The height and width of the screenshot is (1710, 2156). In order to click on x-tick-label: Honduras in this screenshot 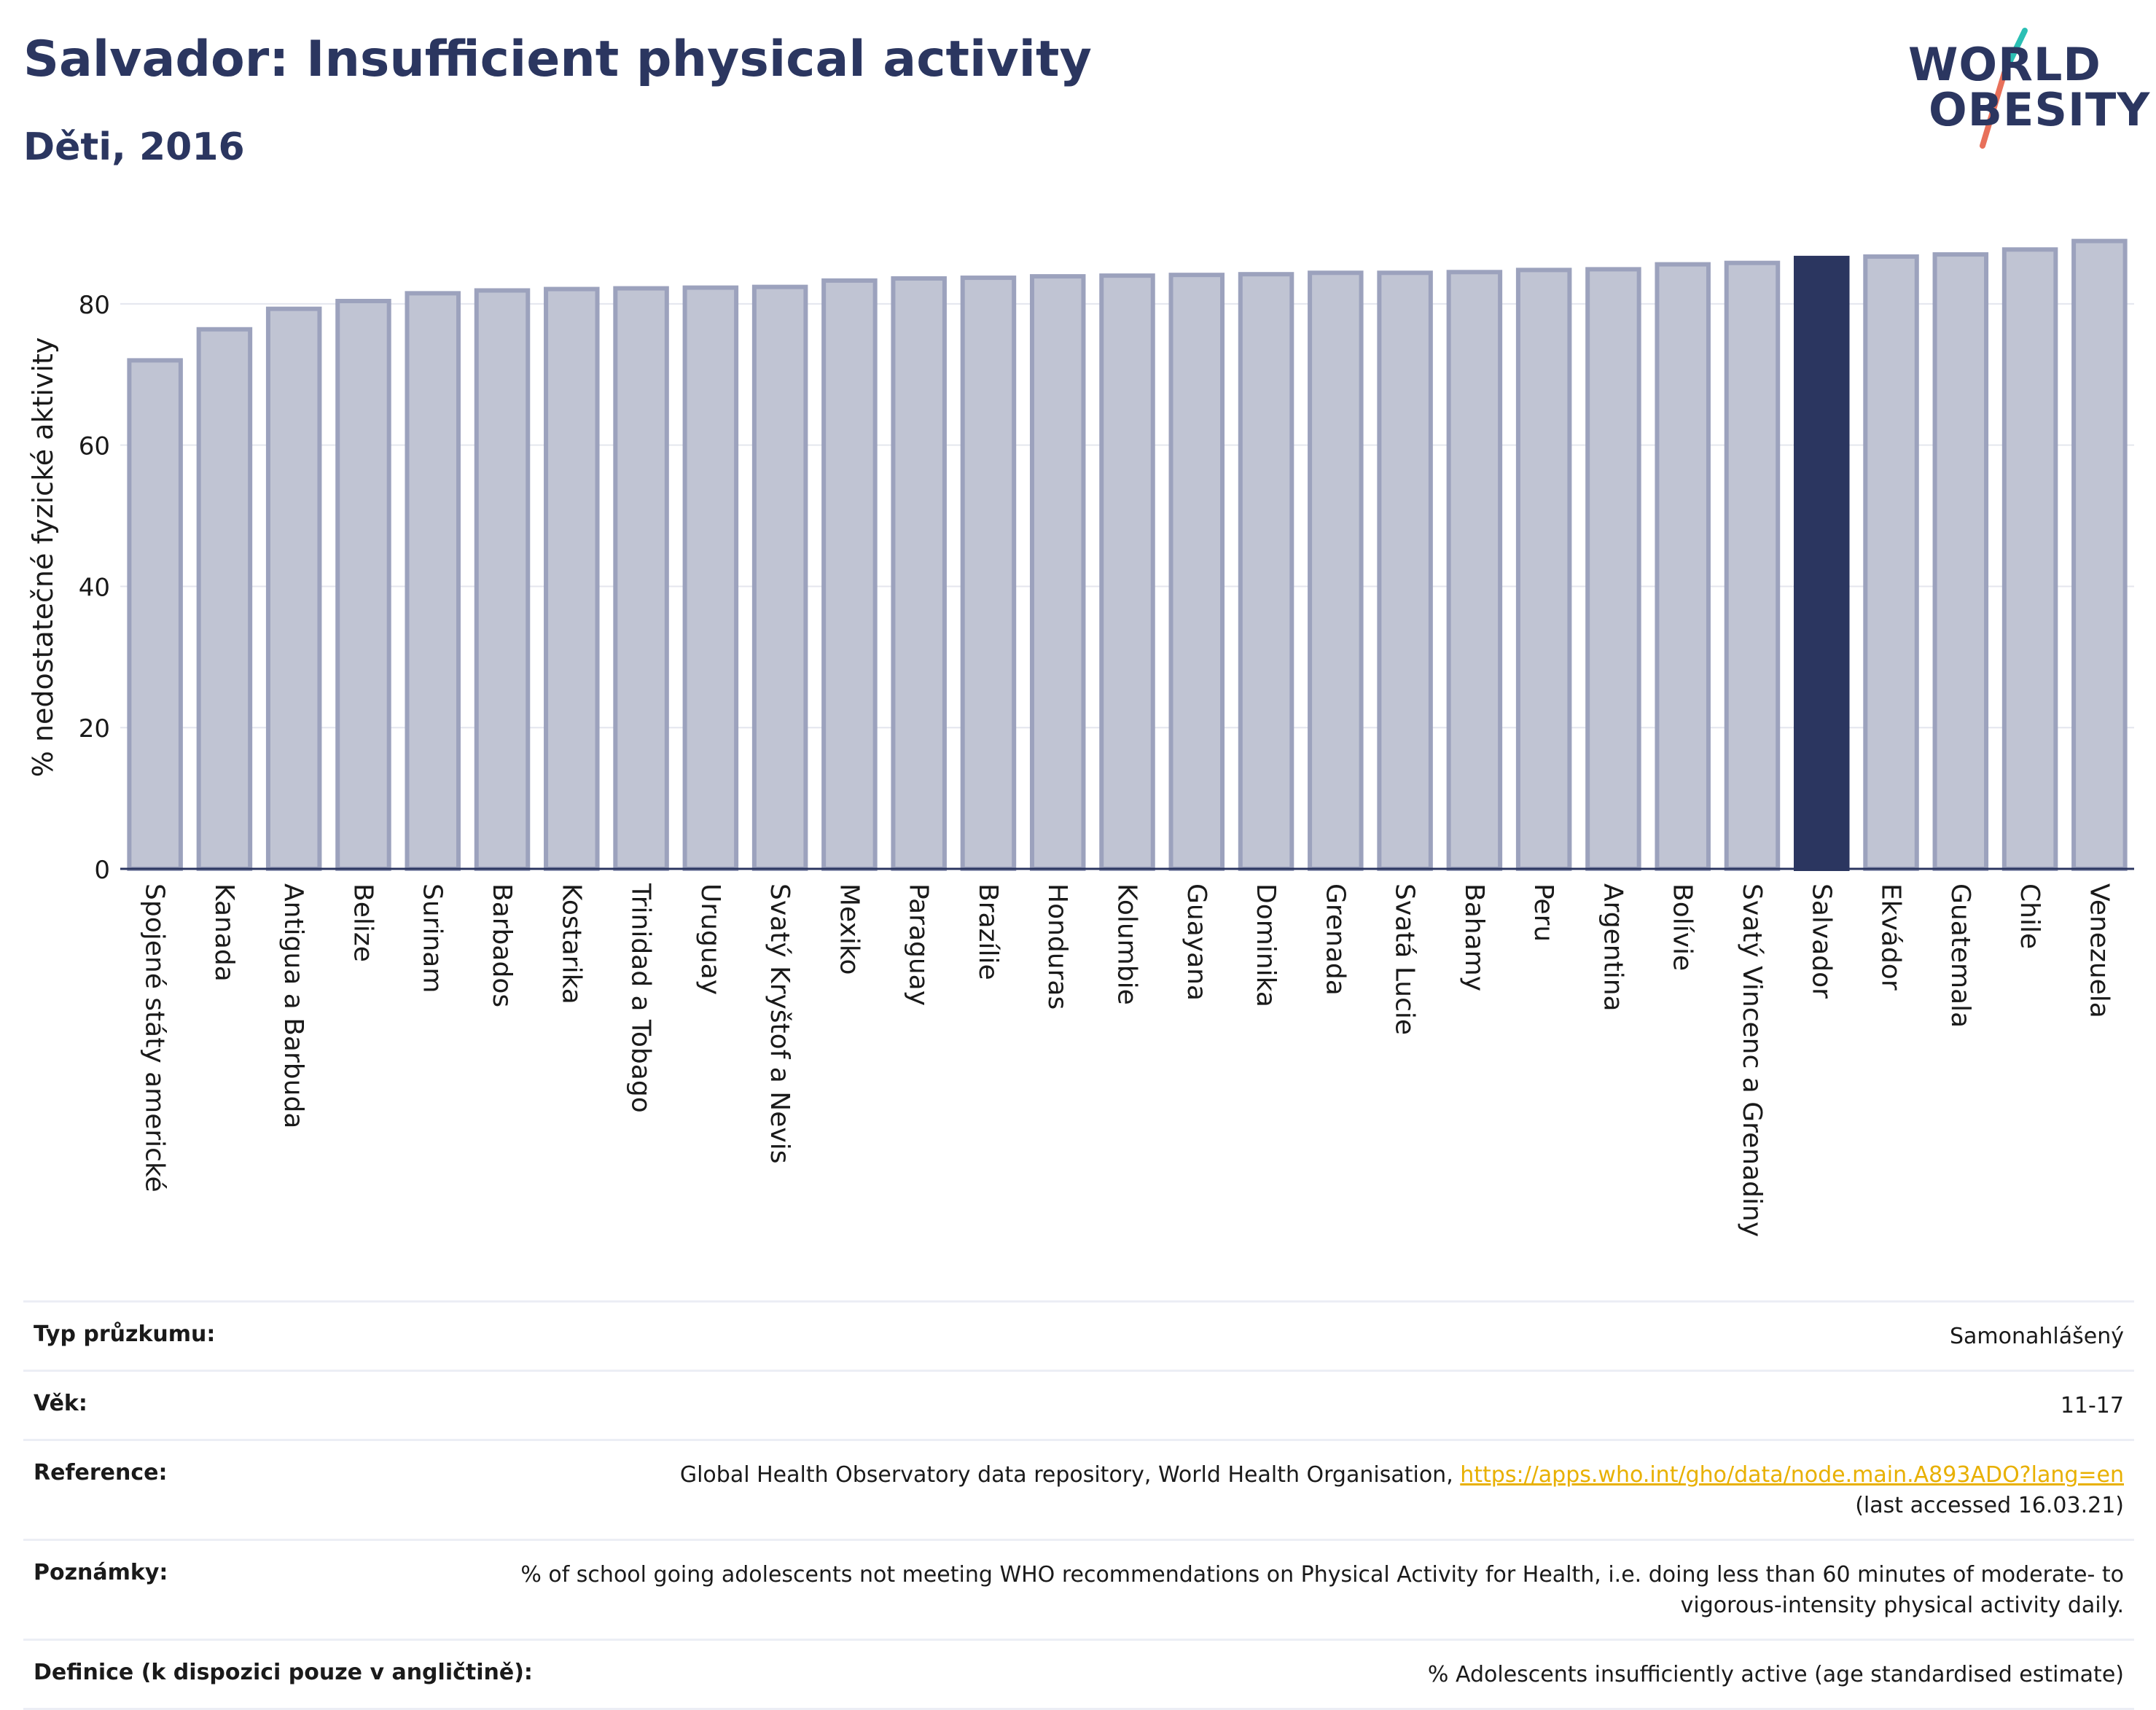, I will do `click(1057, 946)`.